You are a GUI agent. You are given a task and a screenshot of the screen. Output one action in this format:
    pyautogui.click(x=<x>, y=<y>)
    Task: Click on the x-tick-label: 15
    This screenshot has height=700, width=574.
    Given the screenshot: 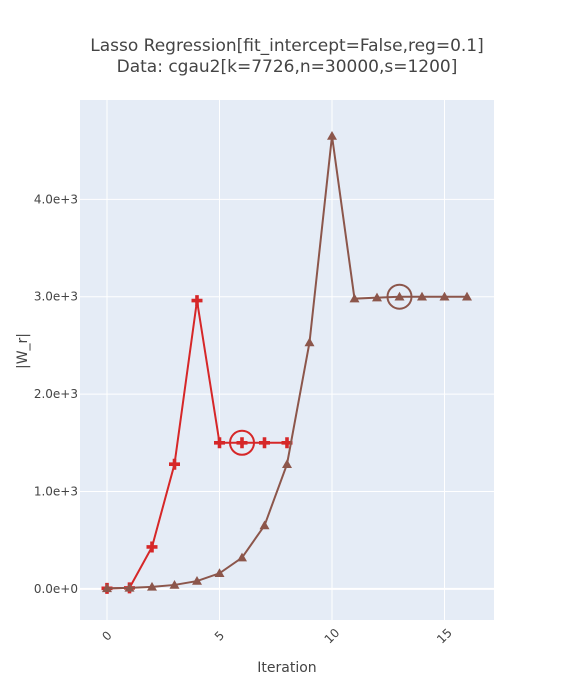 What is the action you would take?
    pyautogui.click(x=444, y=636)
    